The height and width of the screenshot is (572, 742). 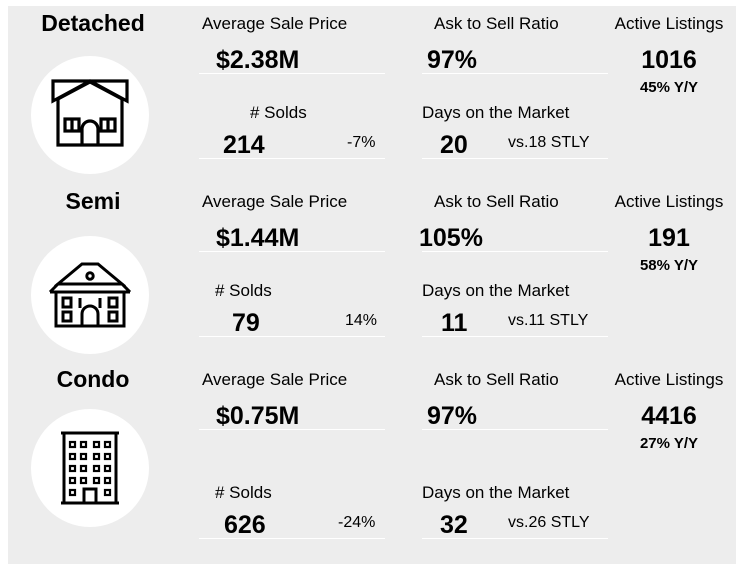 I want to click on semi-solds-value: 79, so click(x=246, y=323).